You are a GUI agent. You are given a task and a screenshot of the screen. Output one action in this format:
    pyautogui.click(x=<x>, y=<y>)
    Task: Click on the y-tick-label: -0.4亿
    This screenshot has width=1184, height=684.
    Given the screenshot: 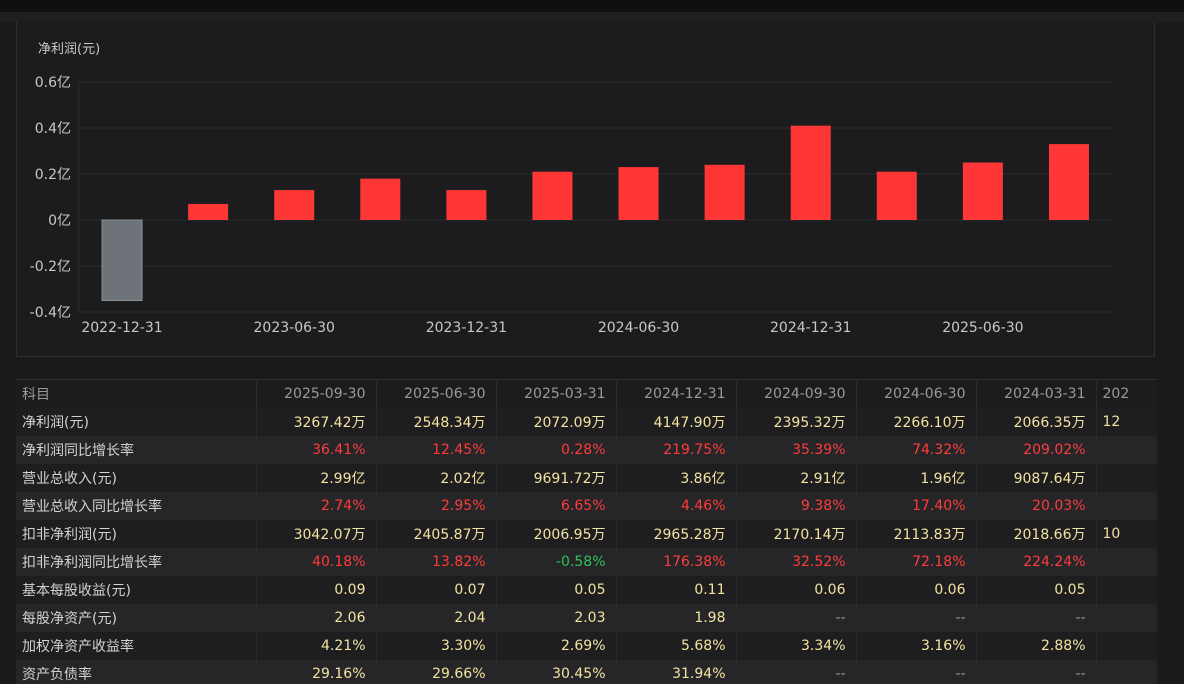 What is the action you would take?
    pyautogui.click(x=50, y=313)
    